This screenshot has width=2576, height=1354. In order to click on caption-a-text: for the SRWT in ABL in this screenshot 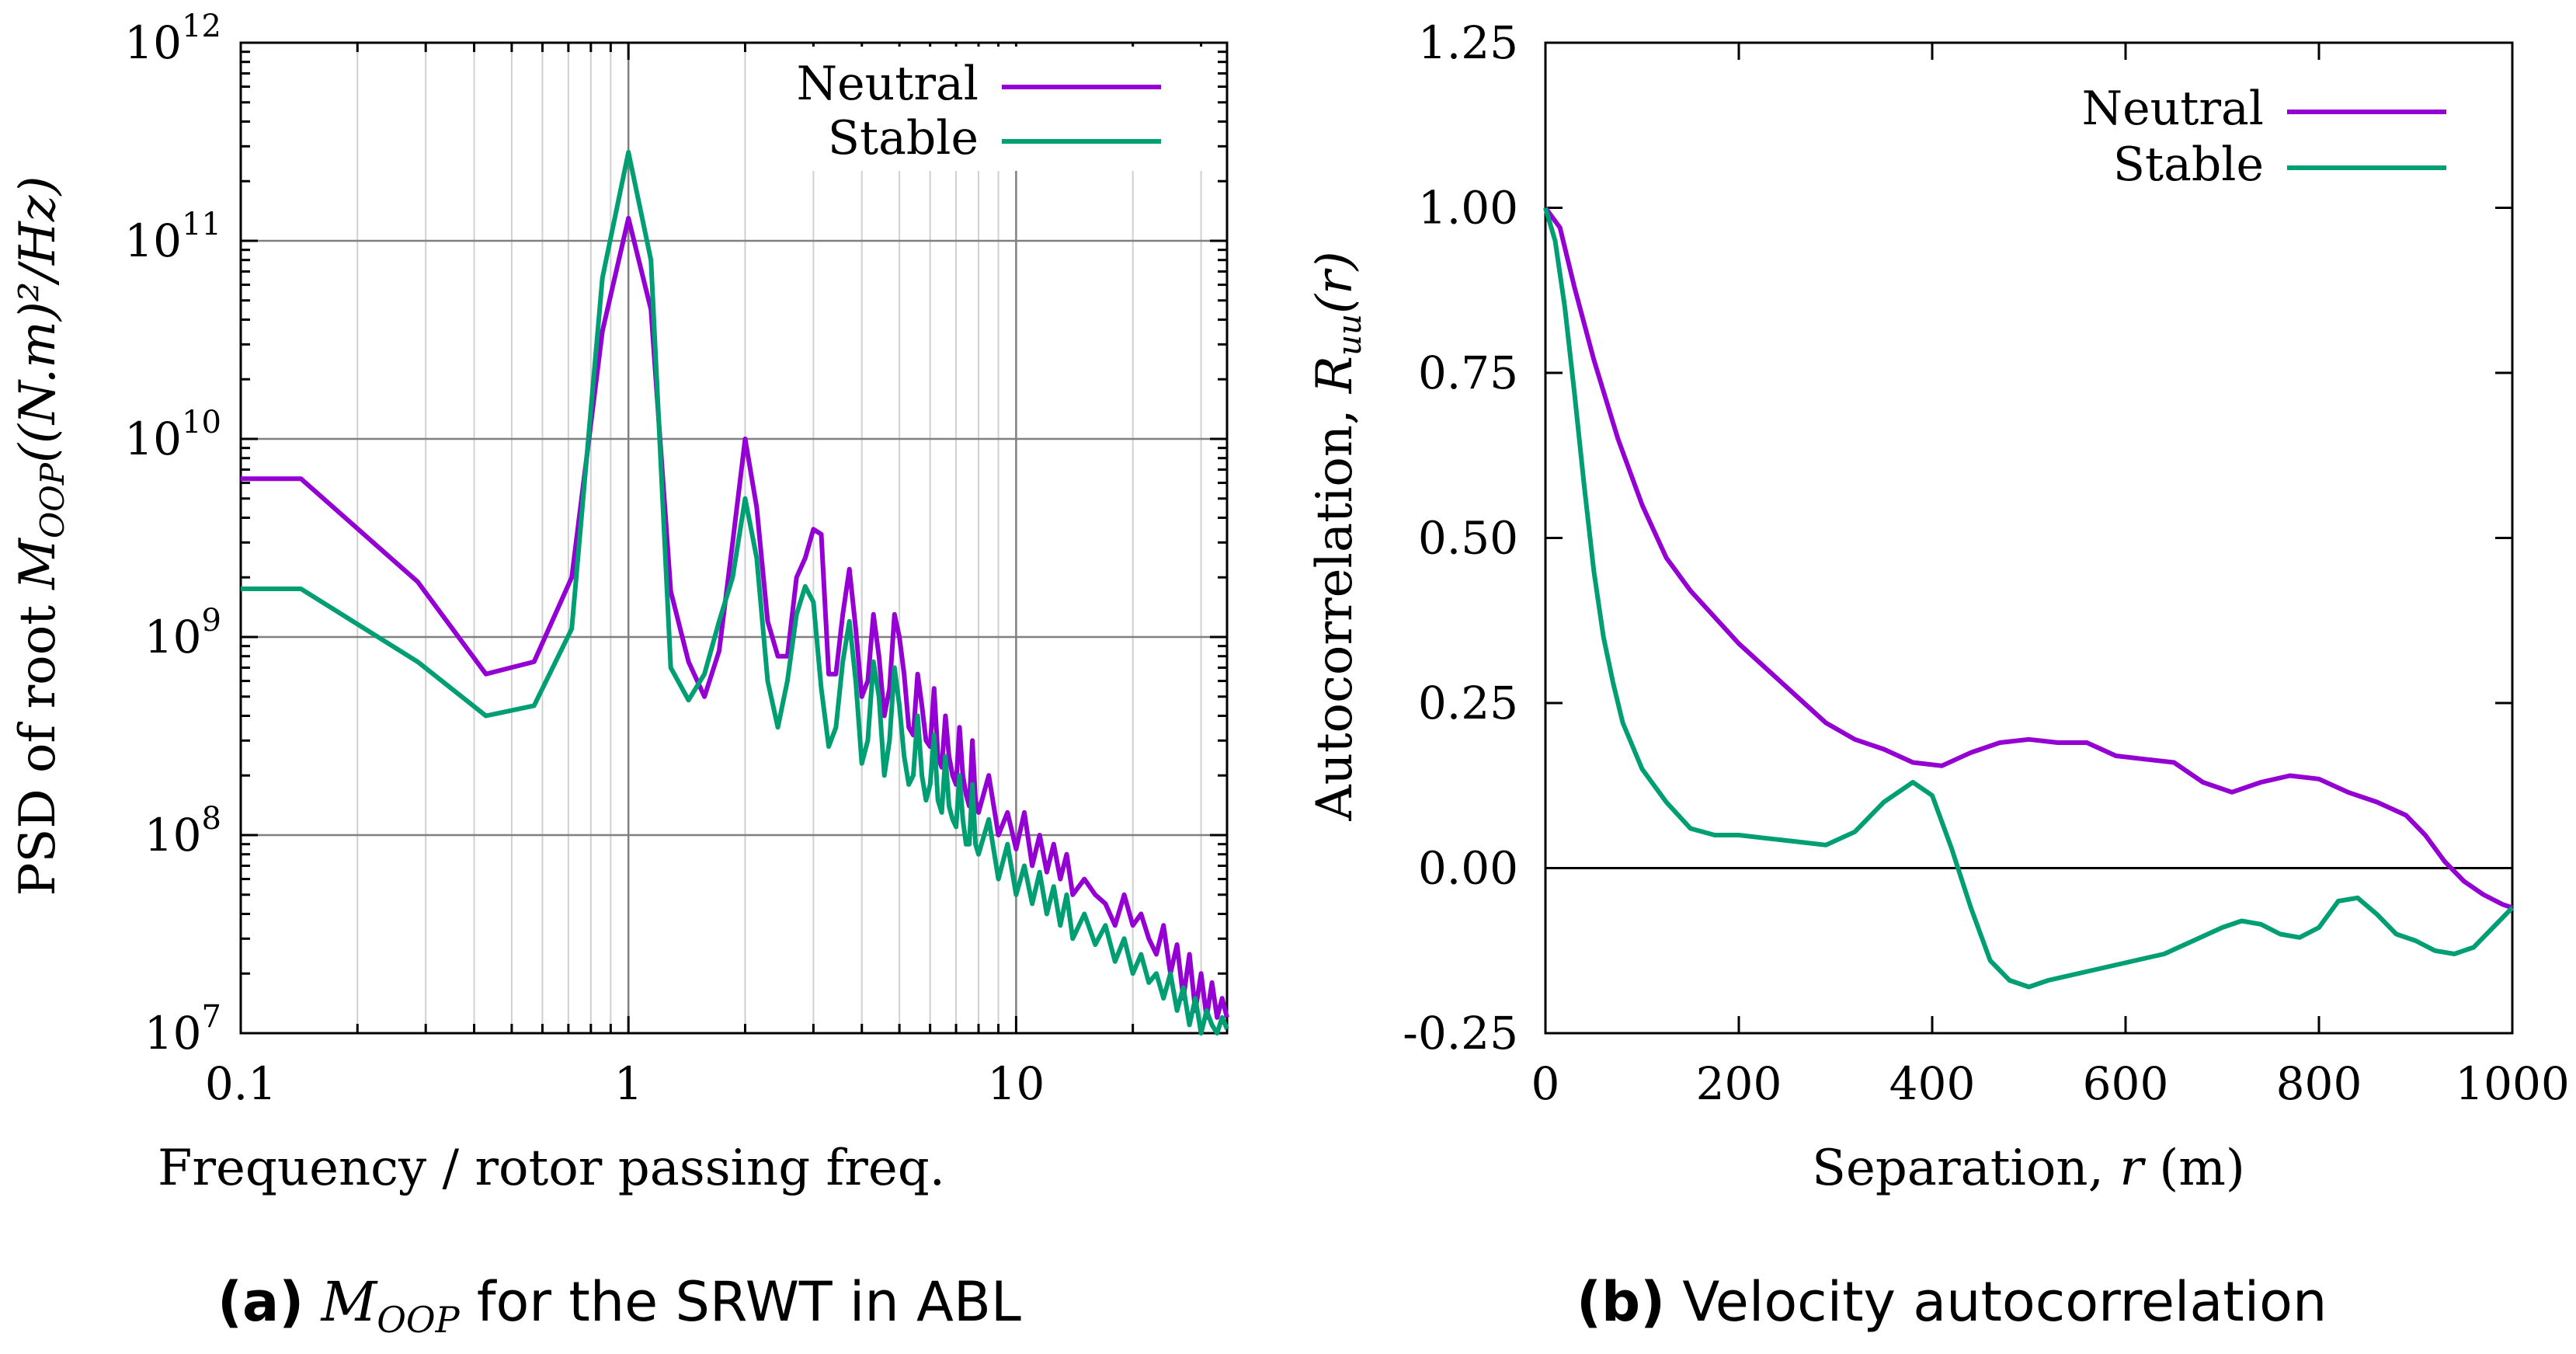, I will do `click(748, 1302)`.